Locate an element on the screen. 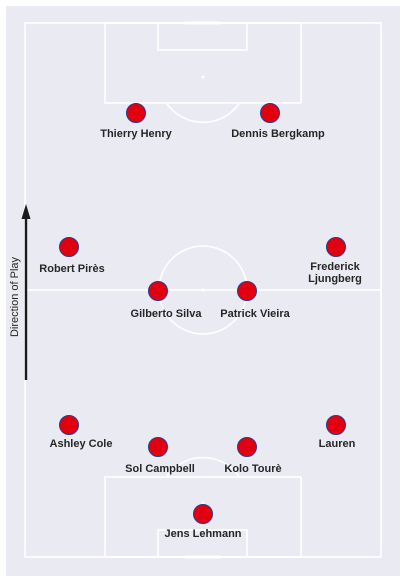 Image resolution: width=405 pixels, height=583 pixels. player-name: Jens Lehmann is located at coordinates (202, 534).